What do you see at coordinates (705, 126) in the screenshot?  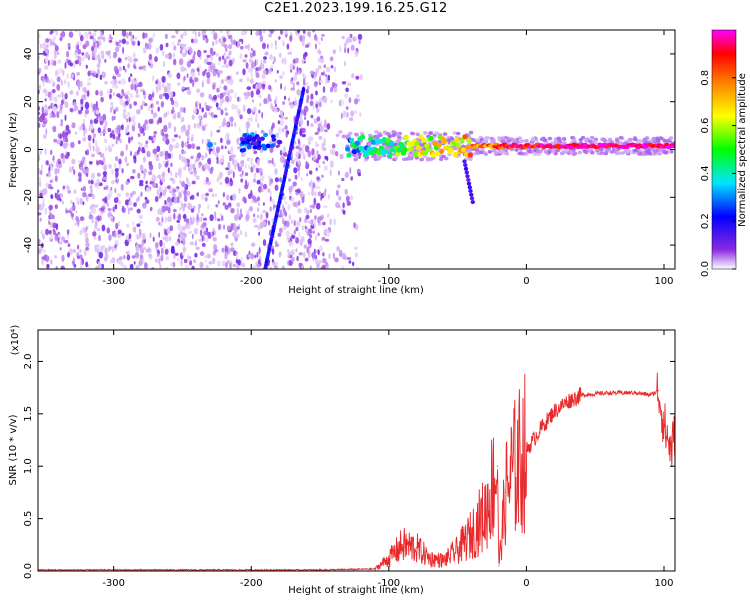 I see `colorbar-tick-label: 0.6` at bounding box center [705, 126].